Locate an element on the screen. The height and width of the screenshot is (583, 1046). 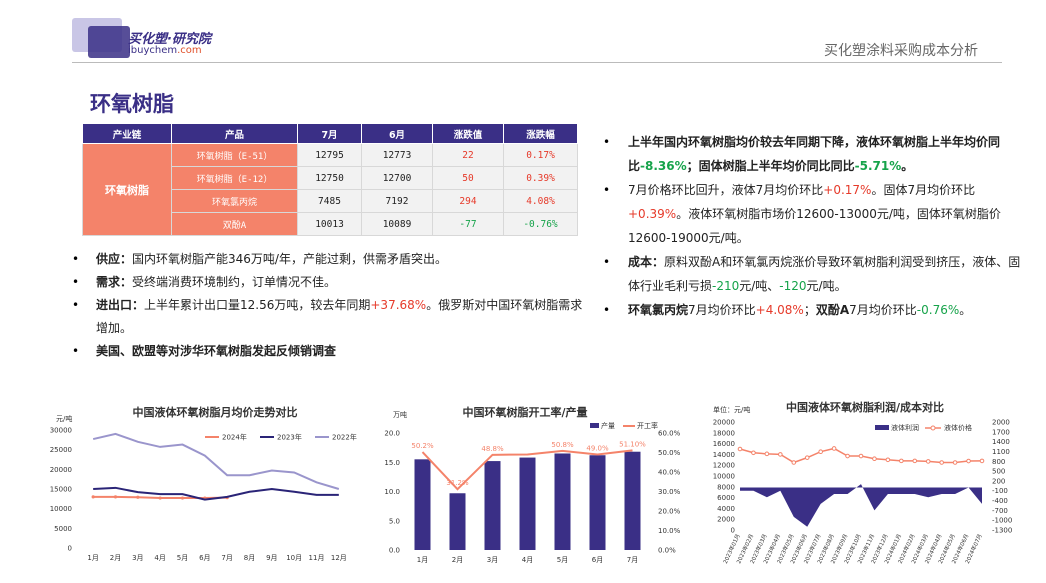
data-label: 51.10% is located at coordinates (632, 444).